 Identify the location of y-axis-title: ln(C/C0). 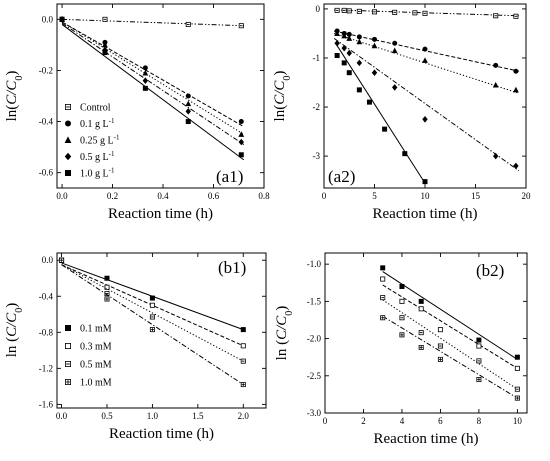
(282, 96).